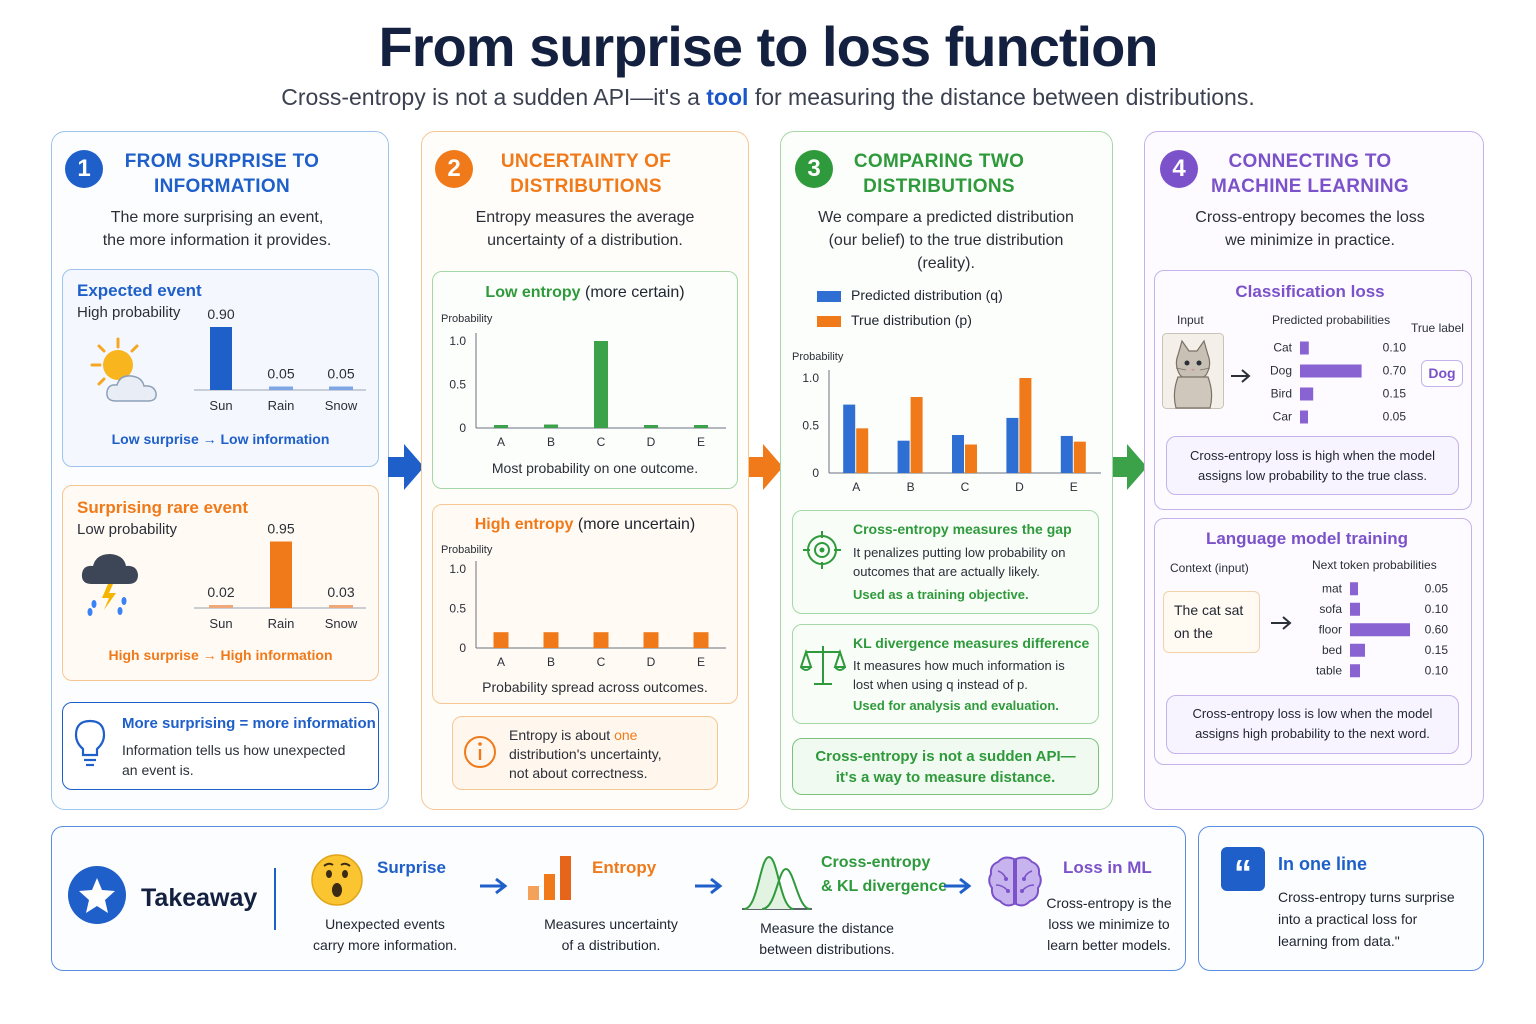 This screenshot has height=1024, width=1536. What do you see at coordinates (611, 935) in the screenshot?
I see `takeaway-entropy-text: Measures uncertainty of a distribution.` at bounding box center [611, 935].